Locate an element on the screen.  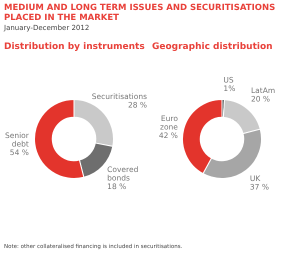
chart-title: Geographic distribution is located at coordinates (213, 48).